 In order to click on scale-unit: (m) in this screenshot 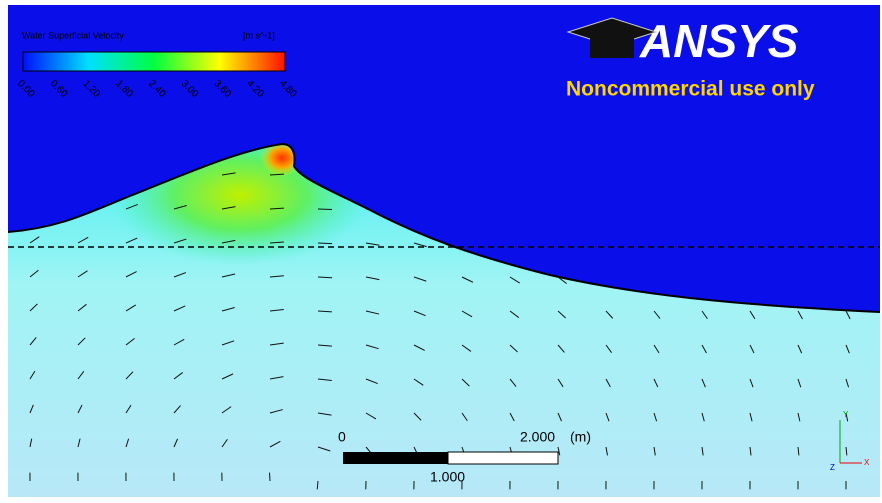, I will do `click(580, 437)`.